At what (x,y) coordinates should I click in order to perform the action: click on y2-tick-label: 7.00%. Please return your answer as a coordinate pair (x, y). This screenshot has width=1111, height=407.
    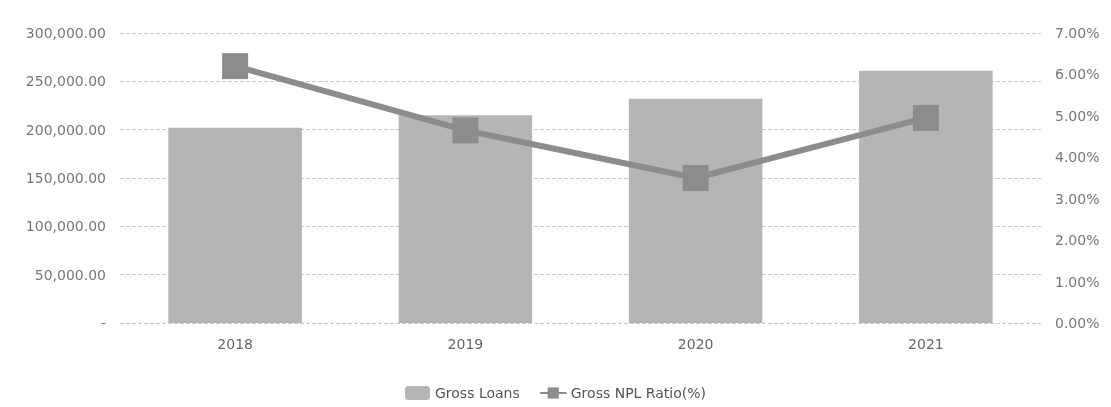
    Looking at the image, I should click on (1077, 33).